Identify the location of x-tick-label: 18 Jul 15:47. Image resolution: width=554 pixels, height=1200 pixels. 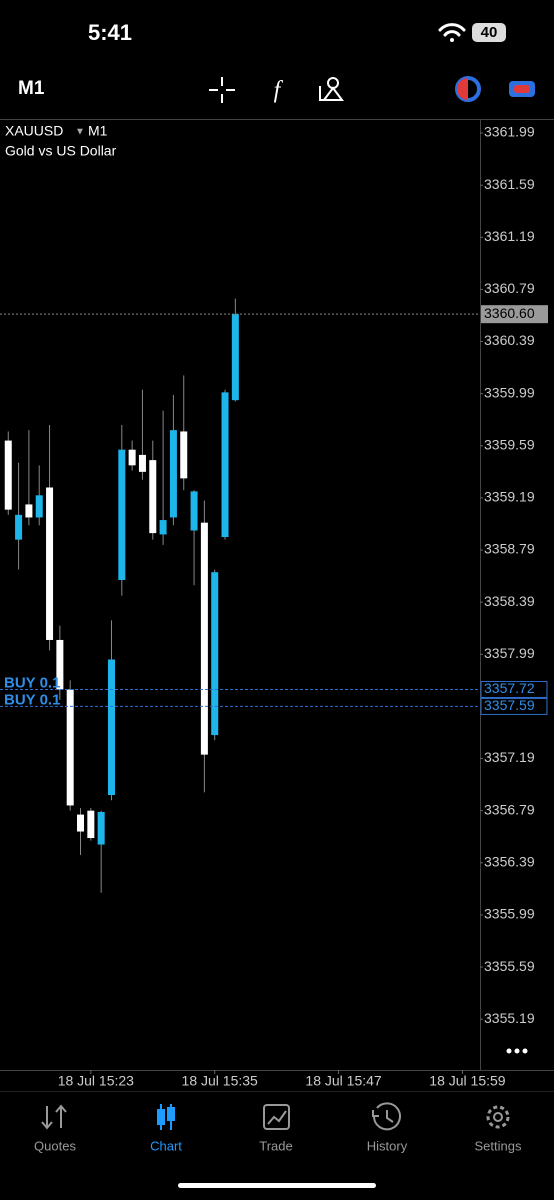
(343, 1081).